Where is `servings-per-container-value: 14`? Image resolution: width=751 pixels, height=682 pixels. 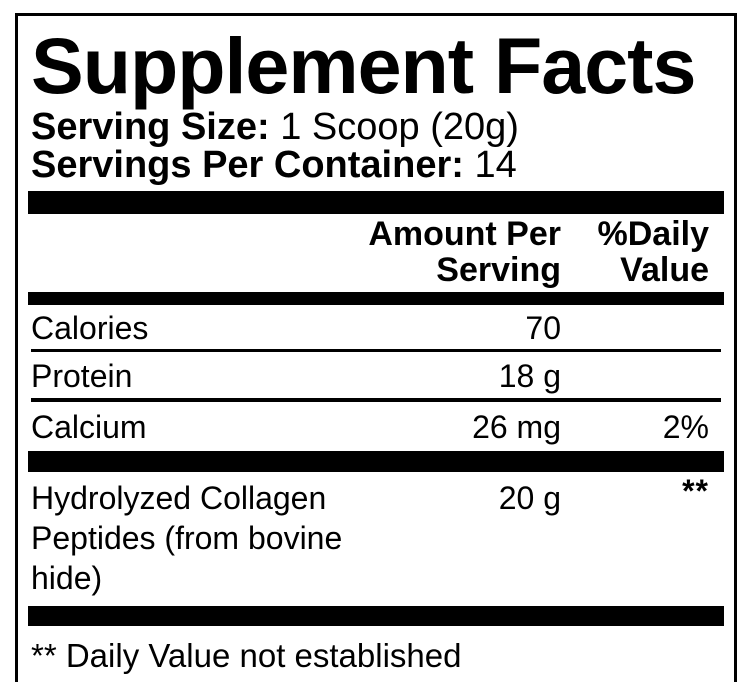 servings-per-container-value: 14 is located at coordinates (490, 165).